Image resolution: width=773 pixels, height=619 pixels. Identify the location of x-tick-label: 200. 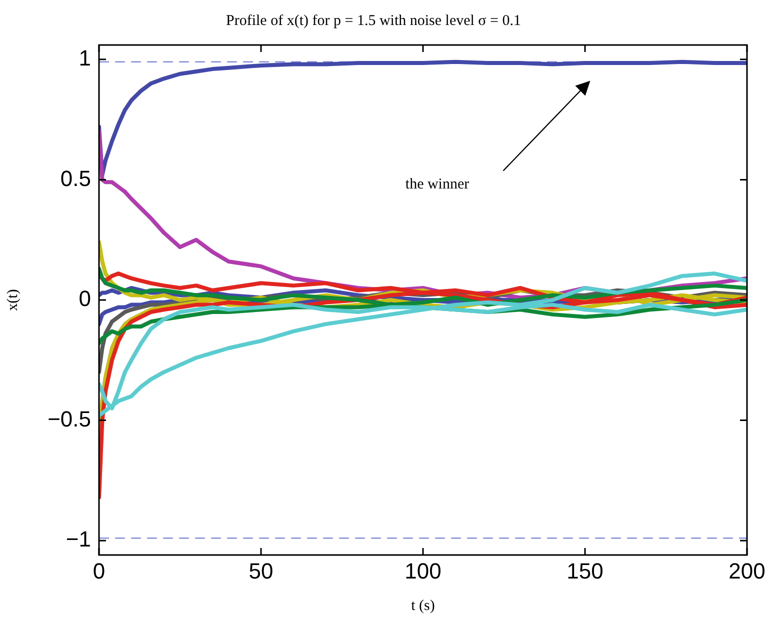
(747, 571).